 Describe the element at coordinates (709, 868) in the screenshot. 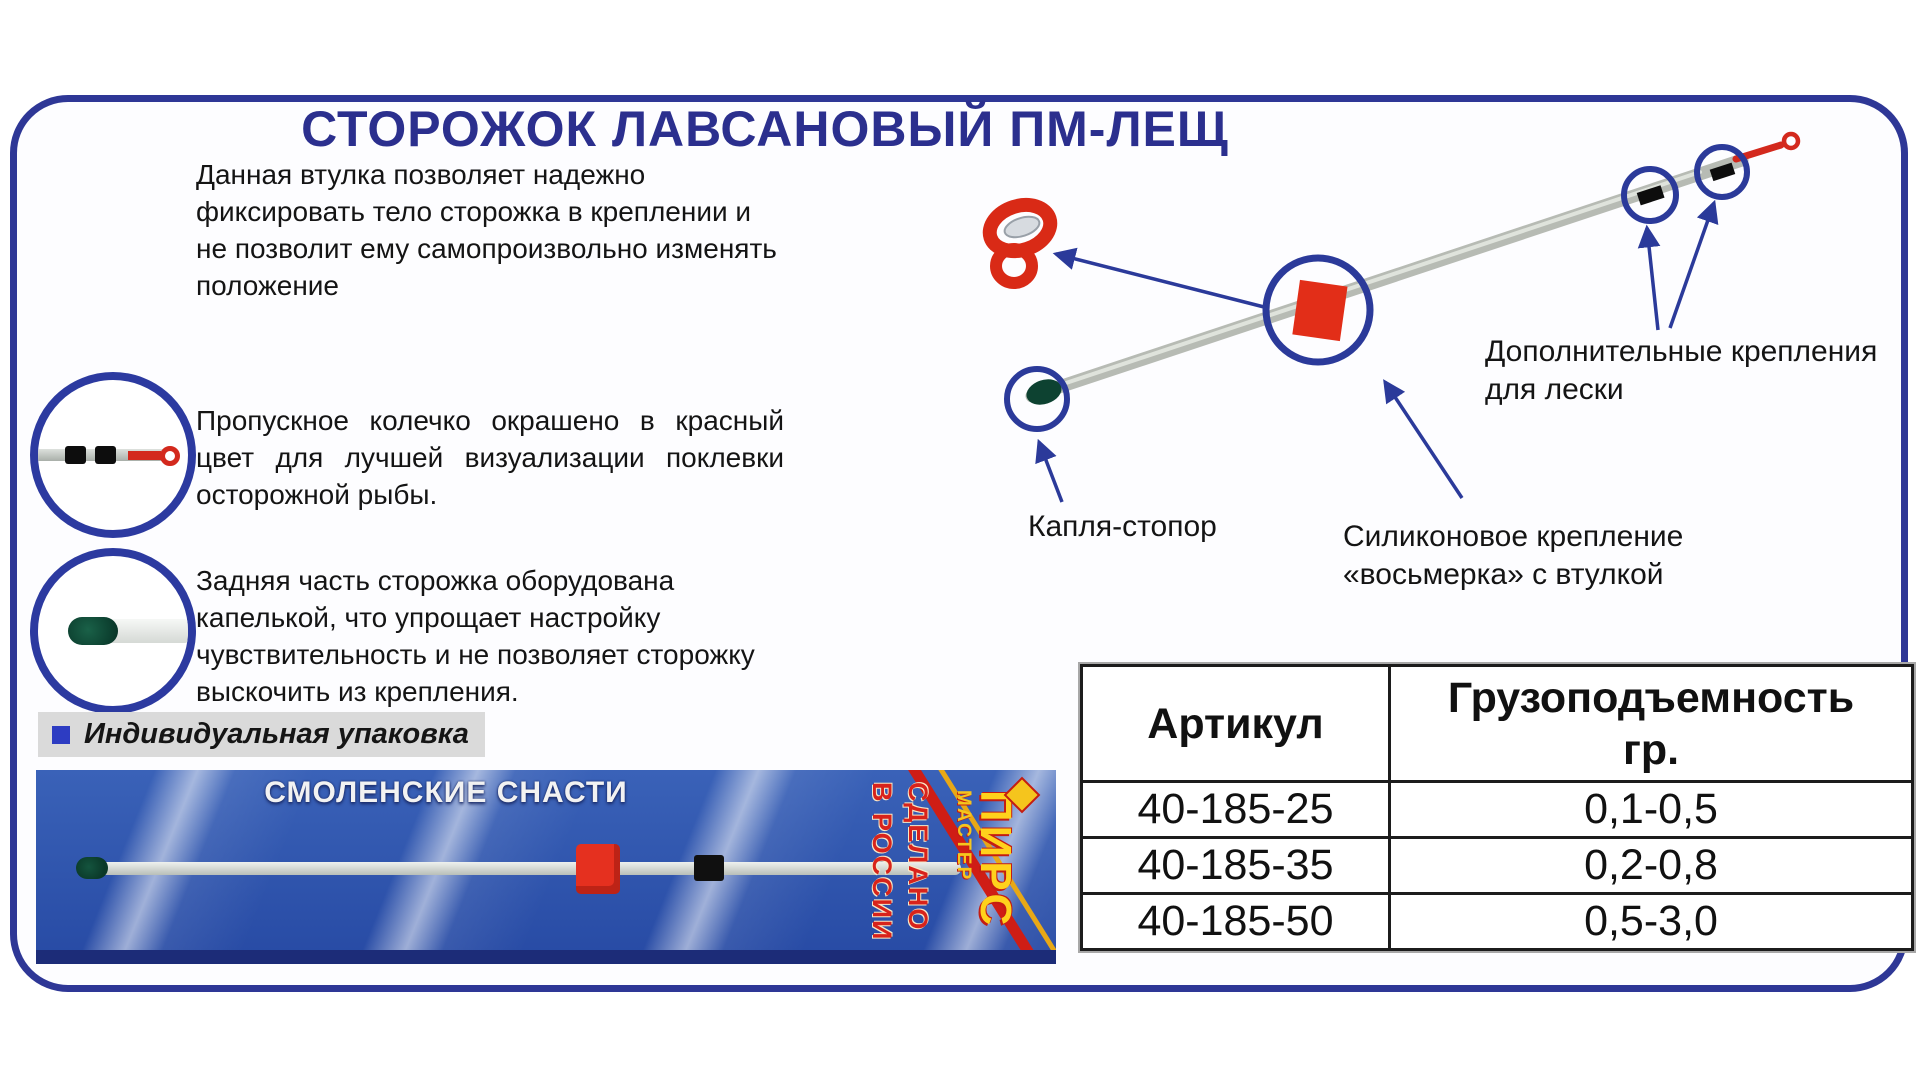

I see `packaged-black-band` at that location.